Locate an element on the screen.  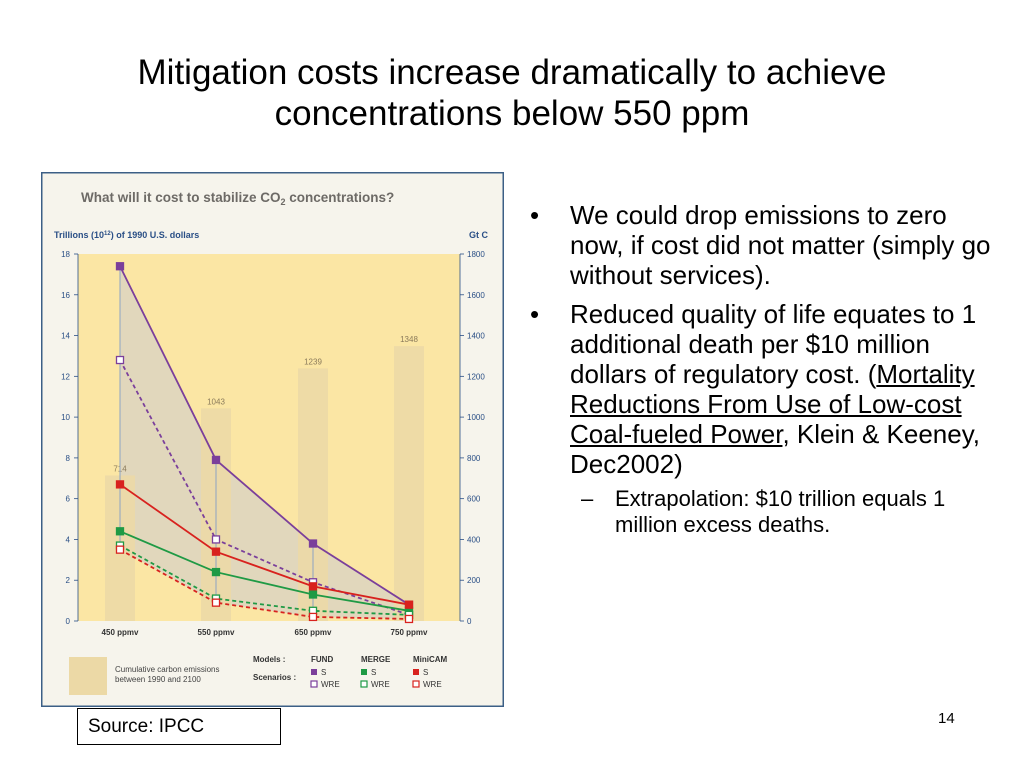
y2-tick-label: 1800 is located at coordinates (476, 254).